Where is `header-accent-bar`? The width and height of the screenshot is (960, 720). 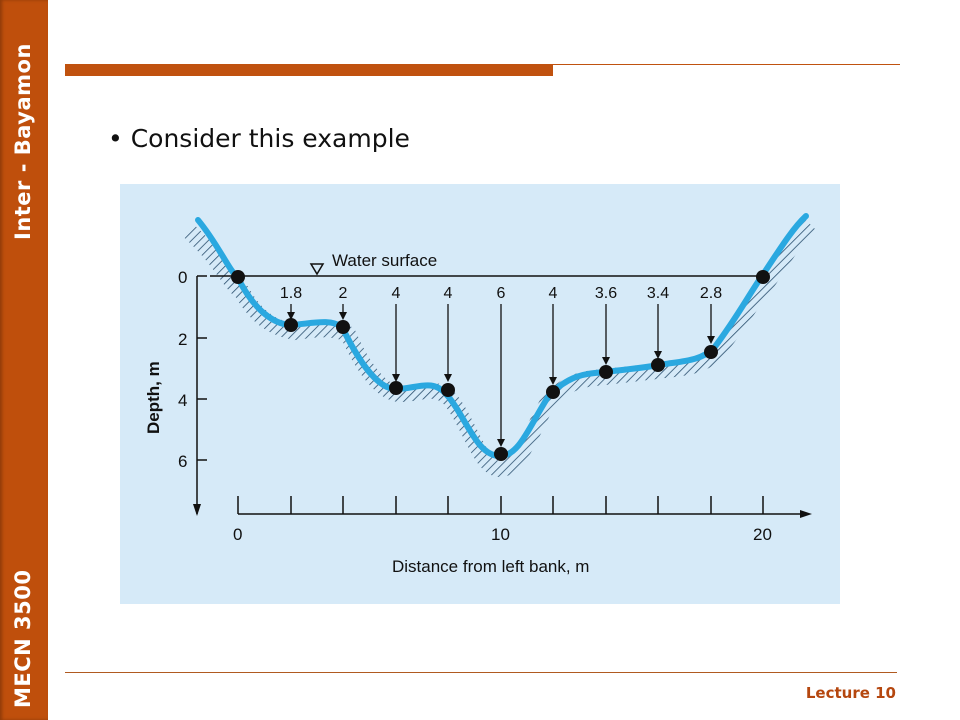
header-accent-bar is located at coordinates (309, 70).